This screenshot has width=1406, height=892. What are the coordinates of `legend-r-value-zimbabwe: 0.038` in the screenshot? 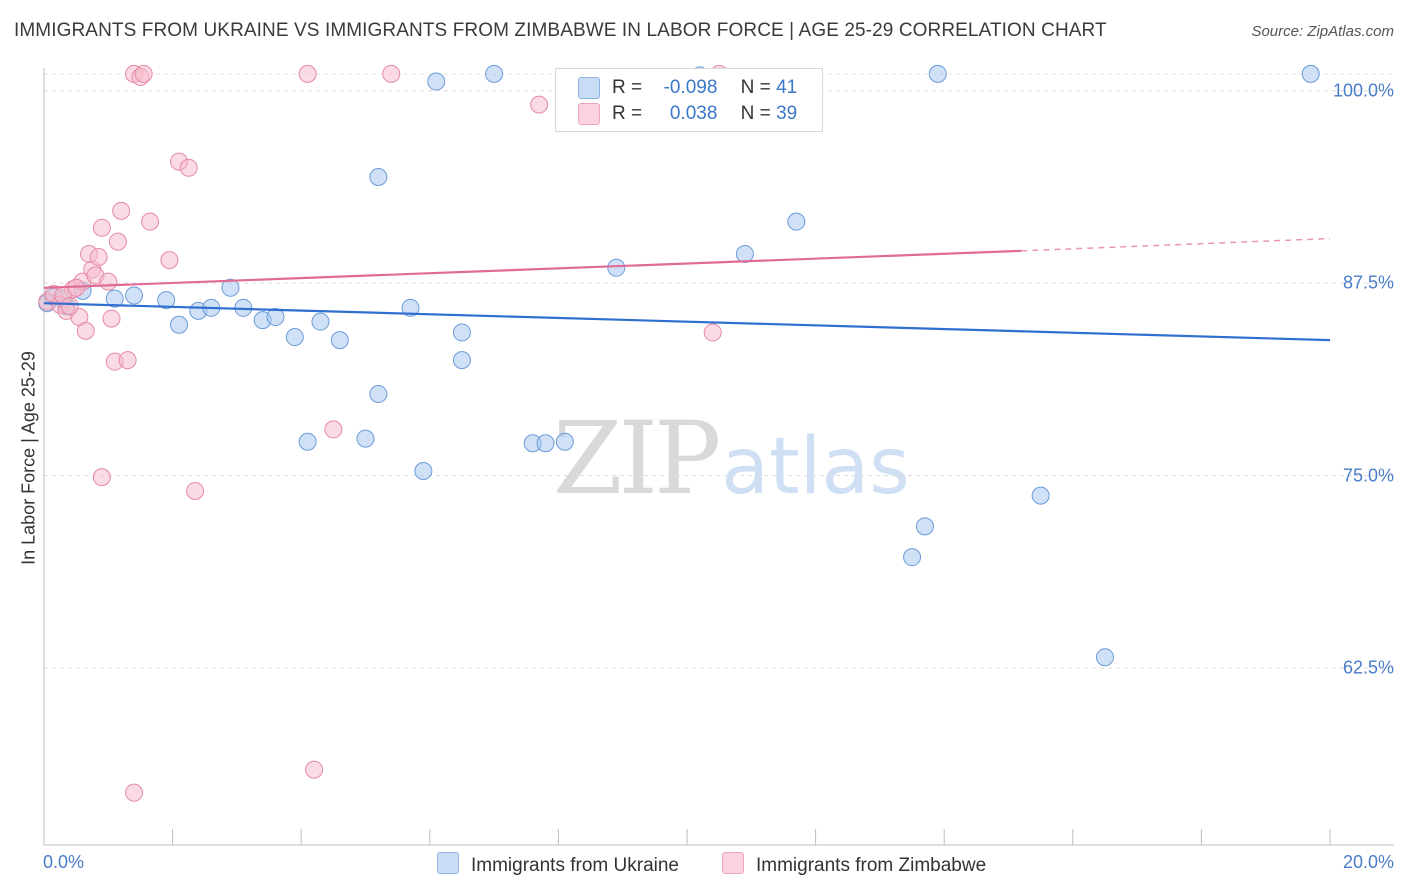 It's located at (693, 114).